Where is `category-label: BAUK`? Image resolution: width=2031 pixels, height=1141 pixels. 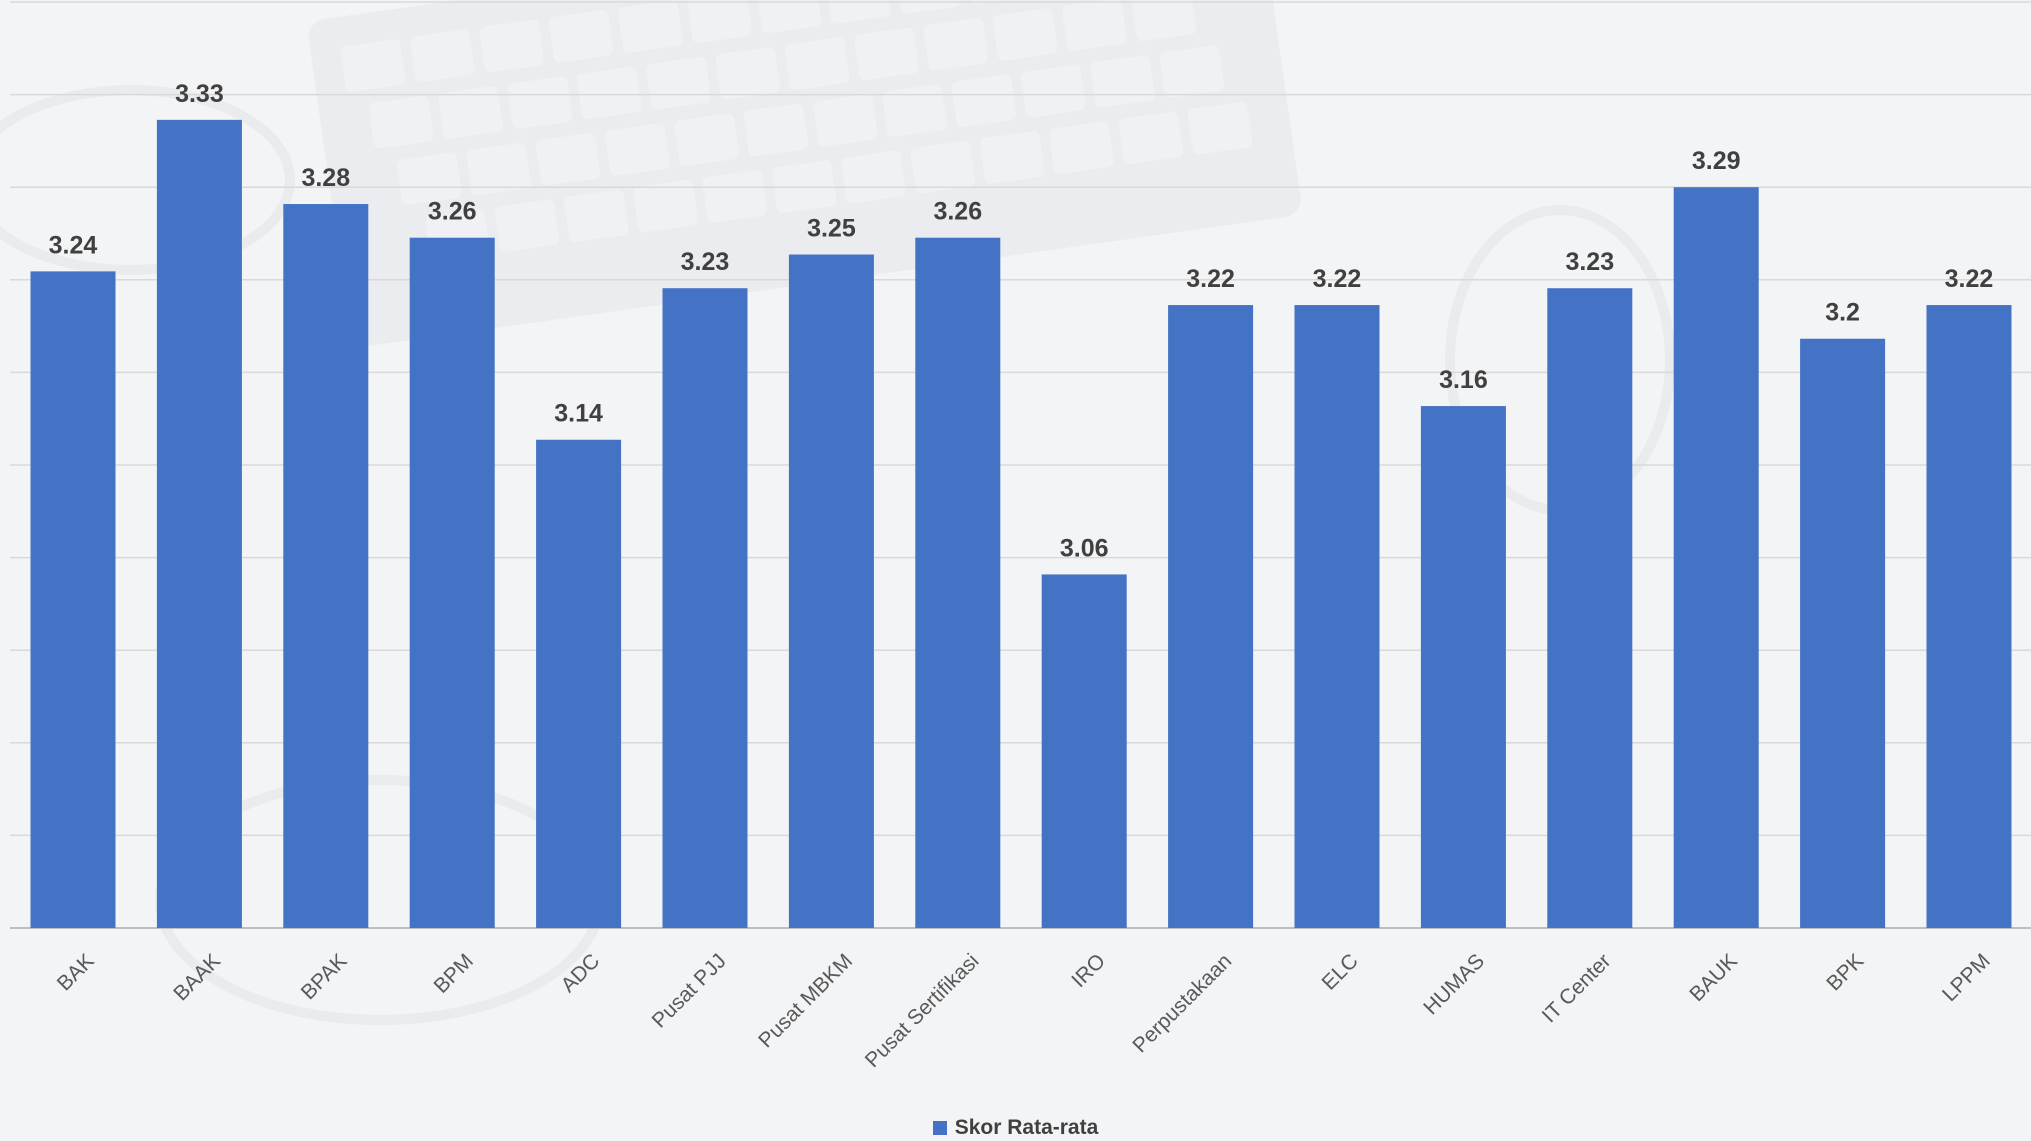 category-label: BAUK is located at coordinates (1713, 977).